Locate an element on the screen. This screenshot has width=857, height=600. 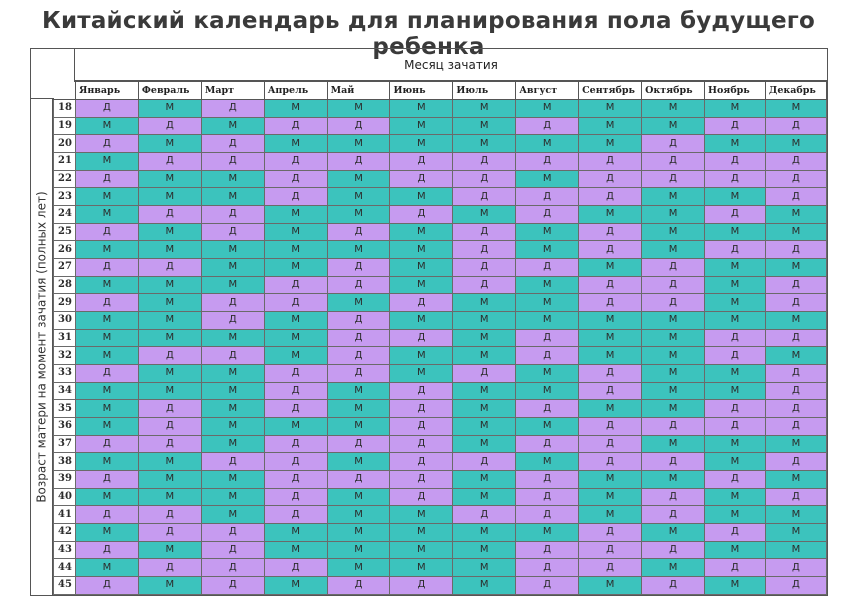
age-cell: 43 is located at coordinates (64, 550).